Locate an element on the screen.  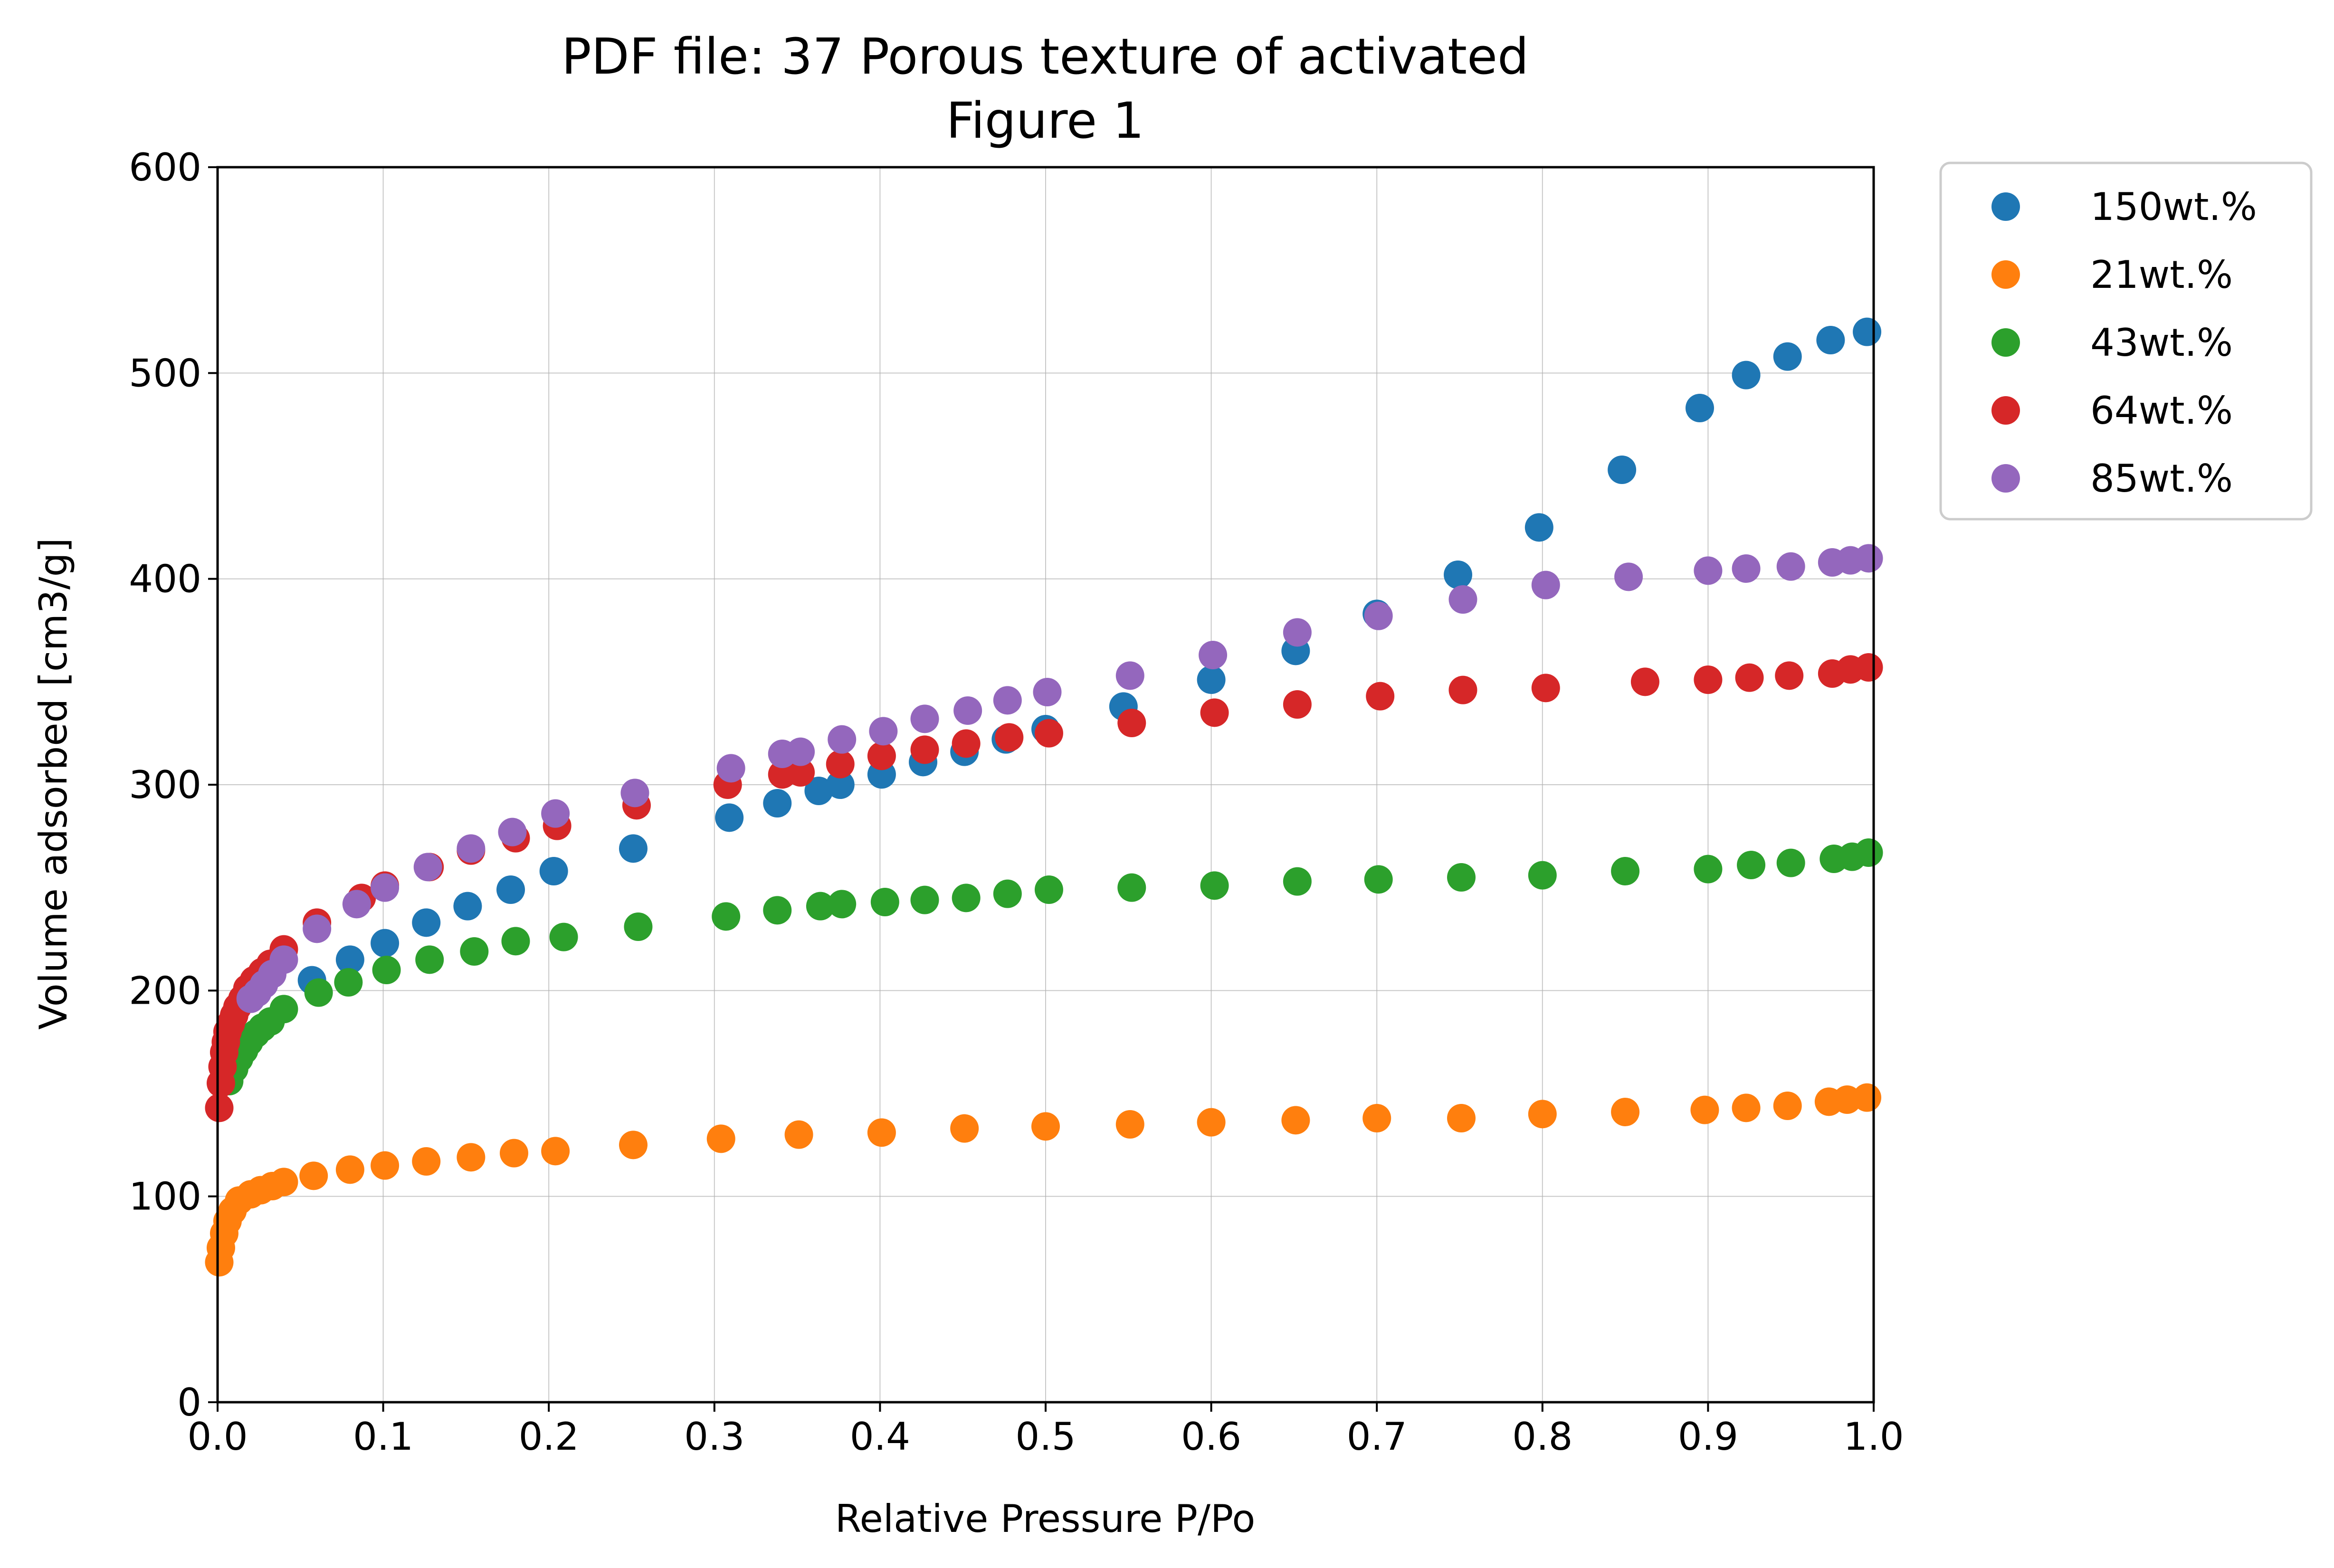
legend: 150wt.% 21wt.% 43wt.% 64wt.% 85wt.% is located at coordinates (2126, 341).